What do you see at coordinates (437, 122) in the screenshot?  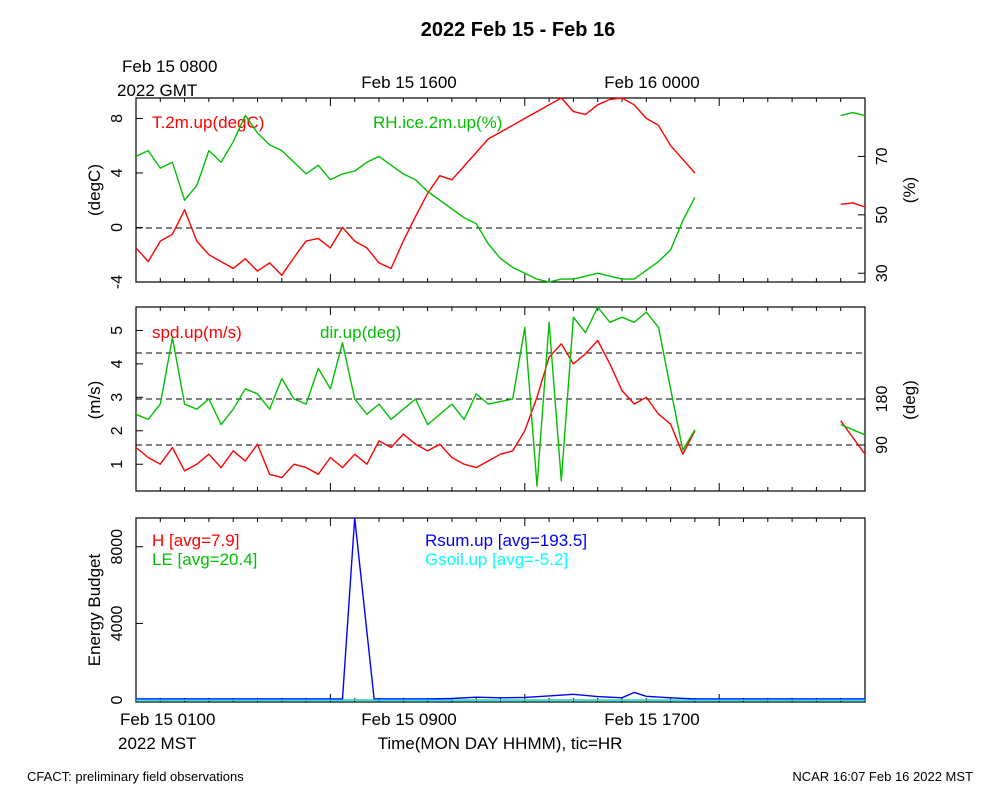 I see `legend-rh-ice: RH.ice.2m.up(%)` at bounding box center [437, 122].